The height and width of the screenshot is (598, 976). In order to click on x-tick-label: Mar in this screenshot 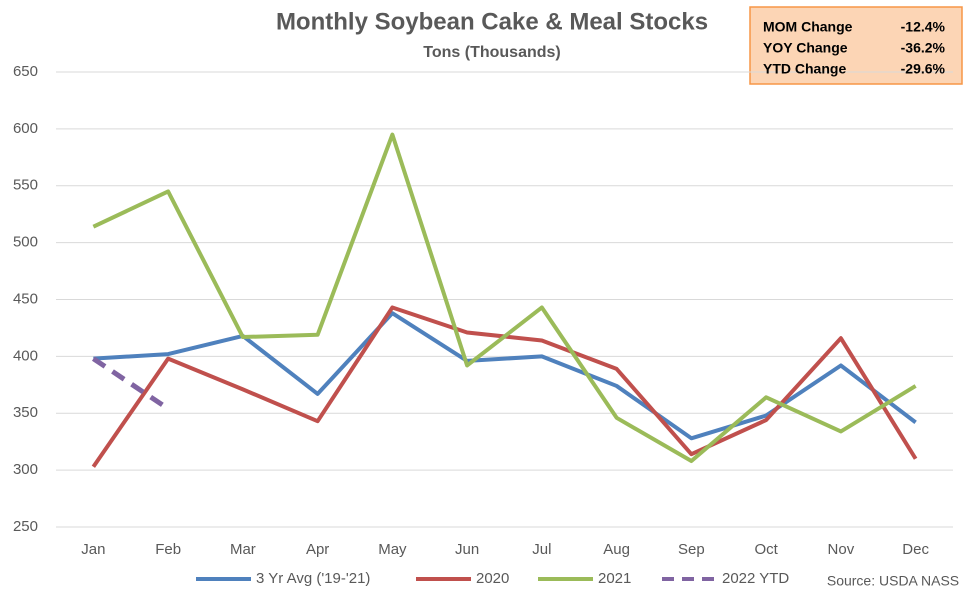, I will do `click(243, 549)`.